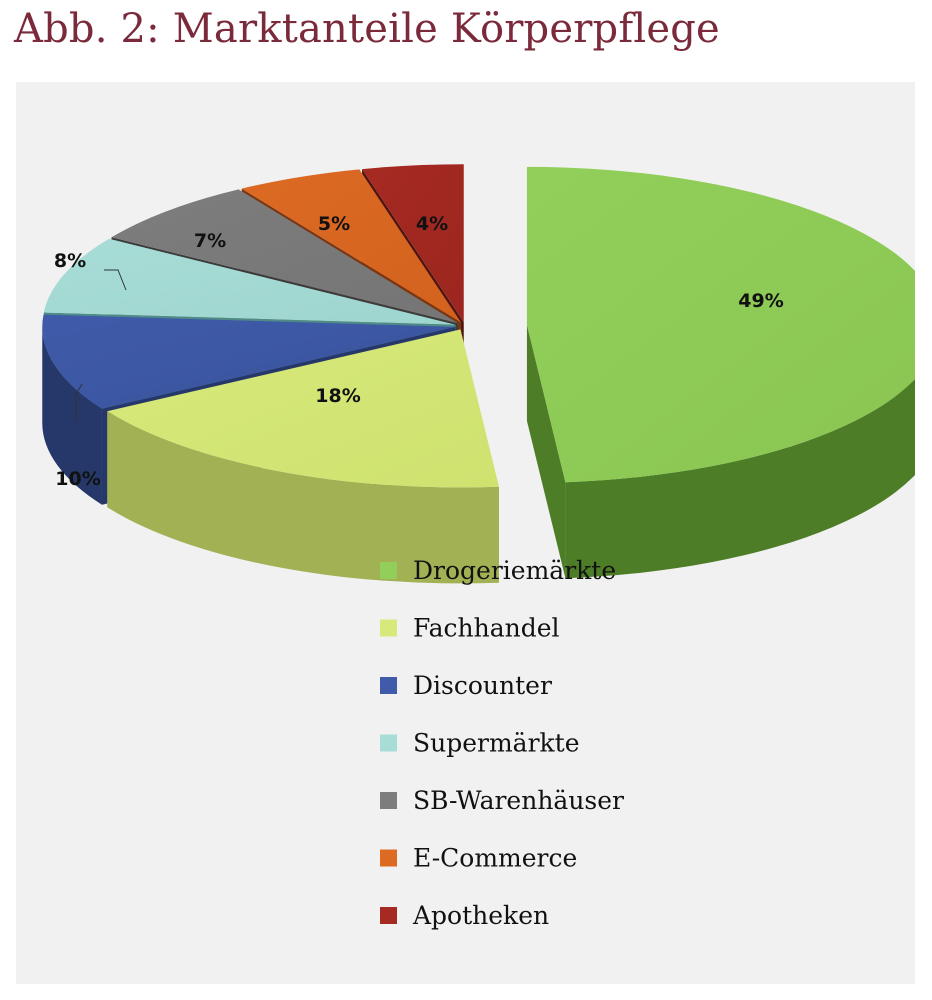 The height and width of the screenshot is (1000, 932). I want to click on legend-item-discounter: Discounter, so click(466, 685).